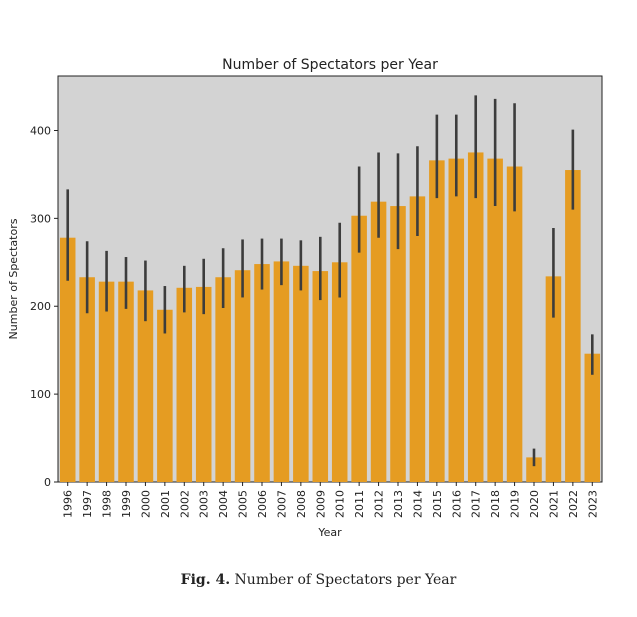 The image size is (637, 617). Describe the element at coordinates (398, 344) in the screenshot. I see `bar-2013` at that location.